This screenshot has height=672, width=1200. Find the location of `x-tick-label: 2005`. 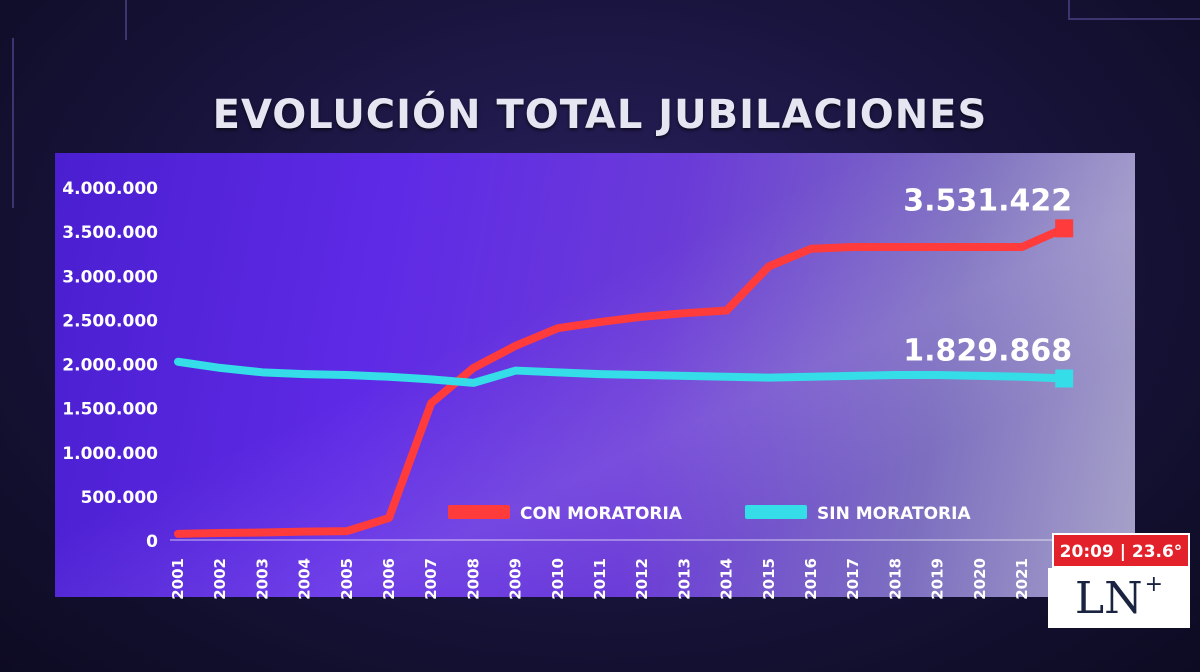

x-tick-label: 2005 is located at coordinates (347, 579).